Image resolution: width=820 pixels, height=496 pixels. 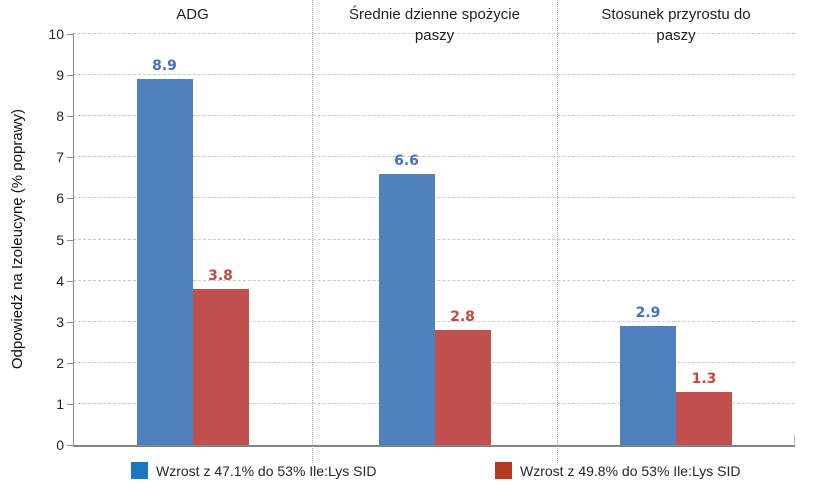 What do you see at coordinates (704, 378) in the screenshot?
I see `bar-value-label: 1.3` at bounding box center [704, 378].